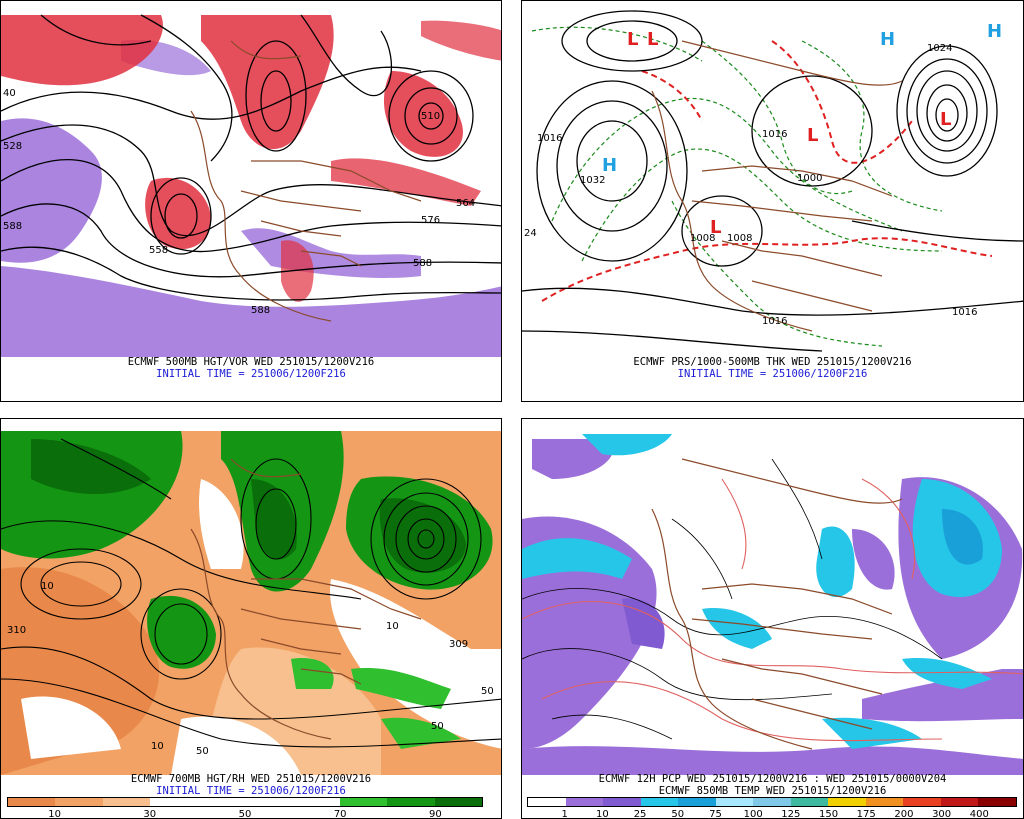 The height and width of the screenshot is (819, 1024). I want to click on rh-colorbar-labels: 10 30 50 70 90, so click(245, 814).